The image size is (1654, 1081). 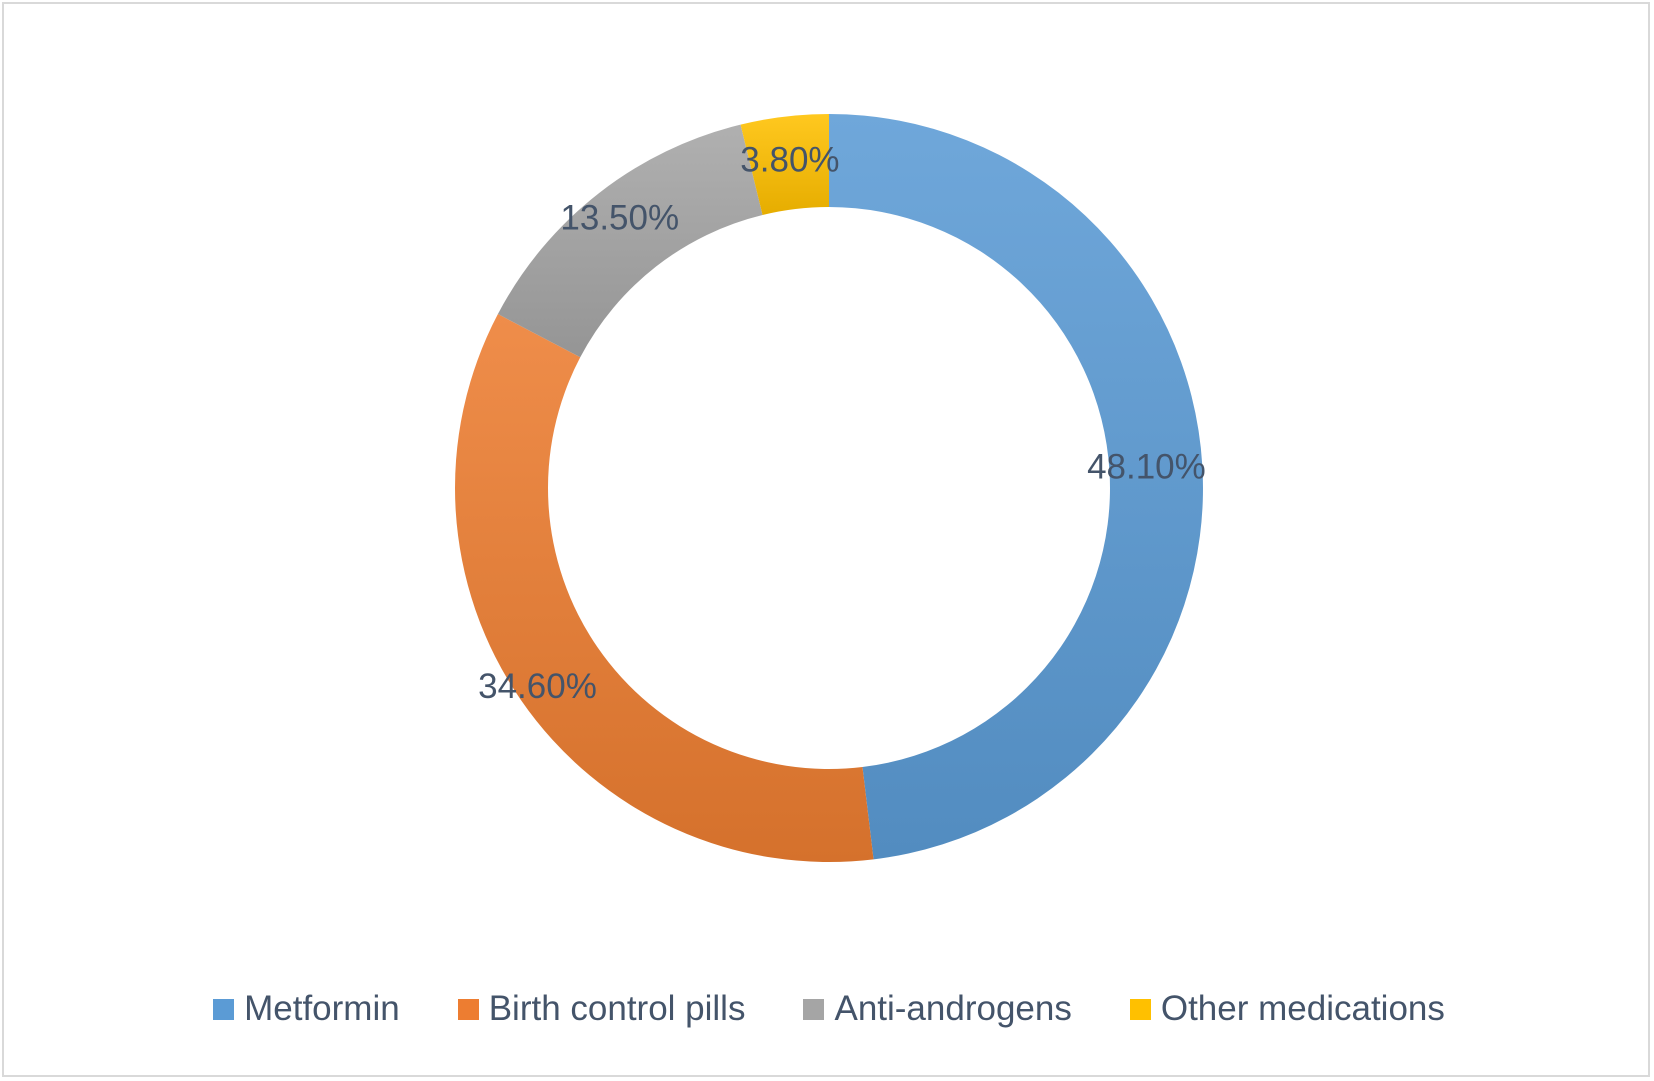 I want to click on legend-label-other-medications: Other medications, so click(x=1302, y=1008).